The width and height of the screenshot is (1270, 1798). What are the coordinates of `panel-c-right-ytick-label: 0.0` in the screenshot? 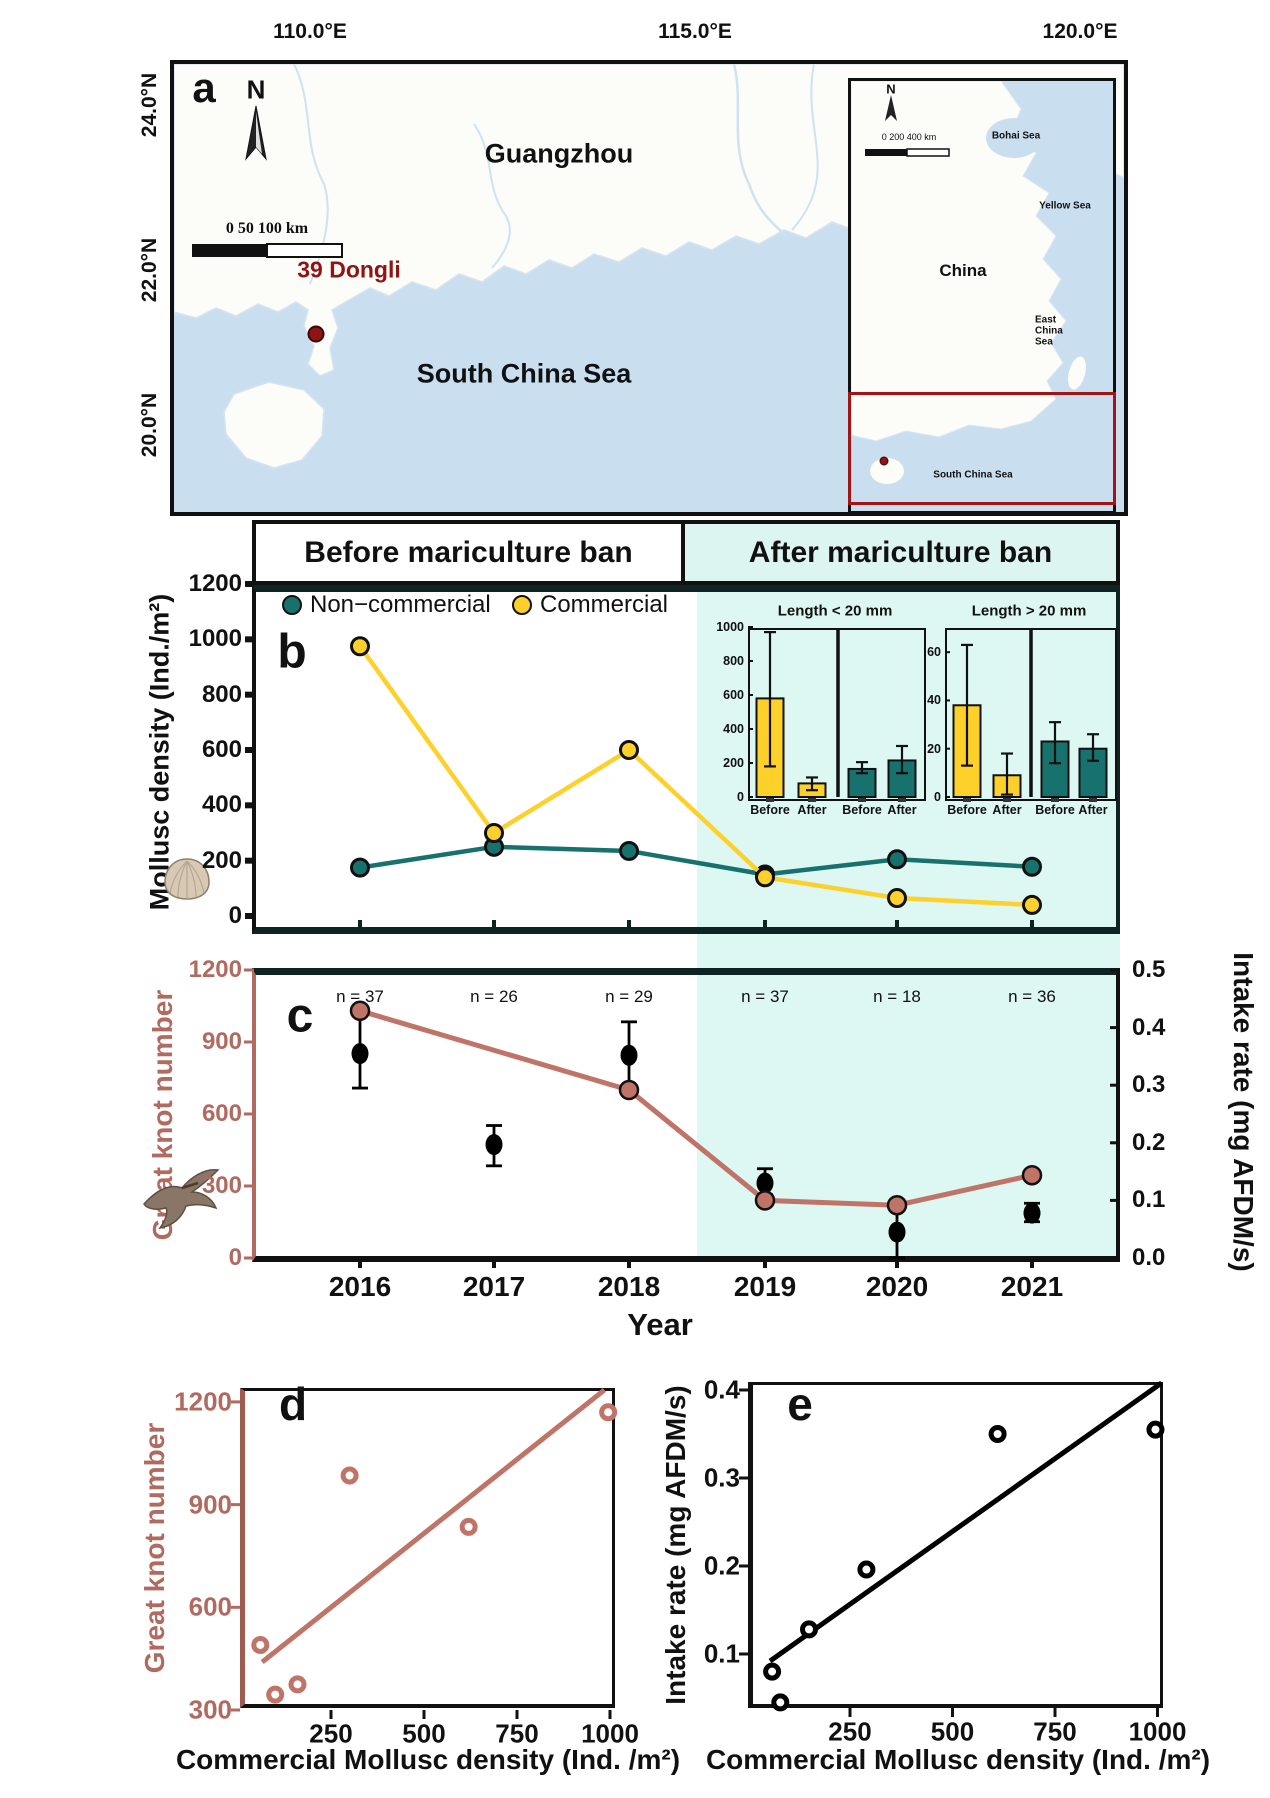 It's located at (1149, 1257).